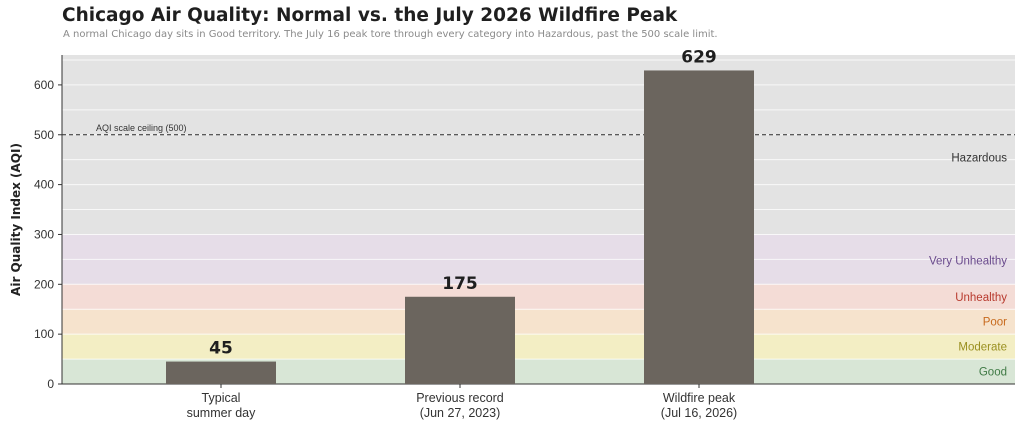 This screenshot has width=1024, height=430. I want to click on reference-line-label: AQI scale ceiling (500), so click(141, 128).